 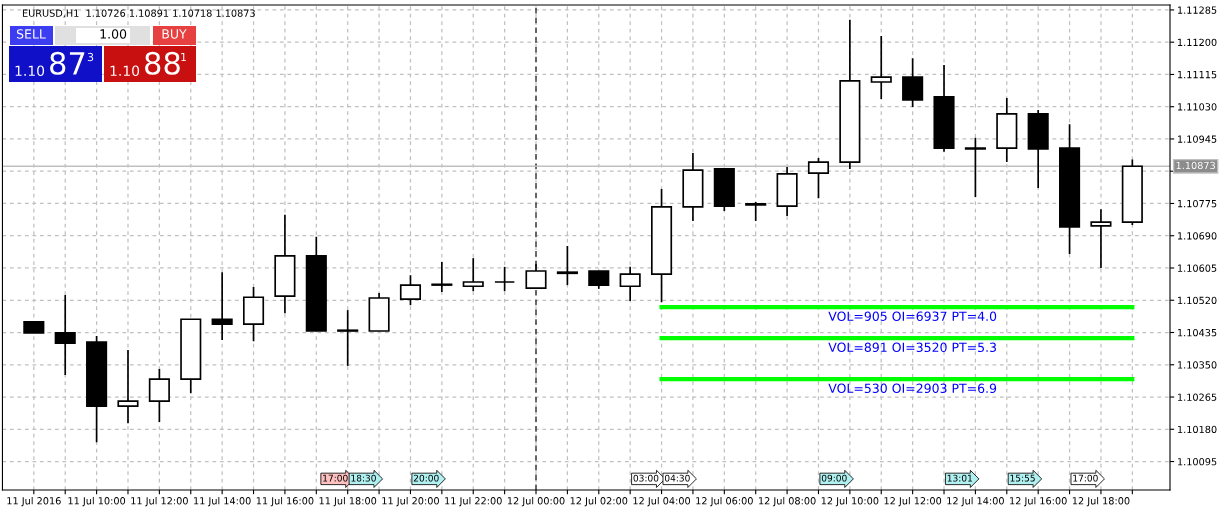 I want to click on x-tick-label: 11 Jul 18:00, so click(x=348, y=501).